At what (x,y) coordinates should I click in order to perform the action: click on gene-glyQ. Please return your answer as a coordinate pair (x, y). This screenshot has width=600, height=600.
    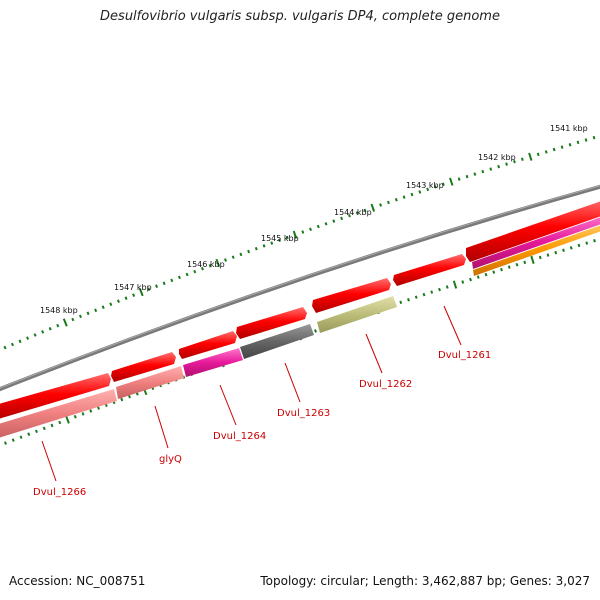
    Looking at the image, I should click on (150, 382).